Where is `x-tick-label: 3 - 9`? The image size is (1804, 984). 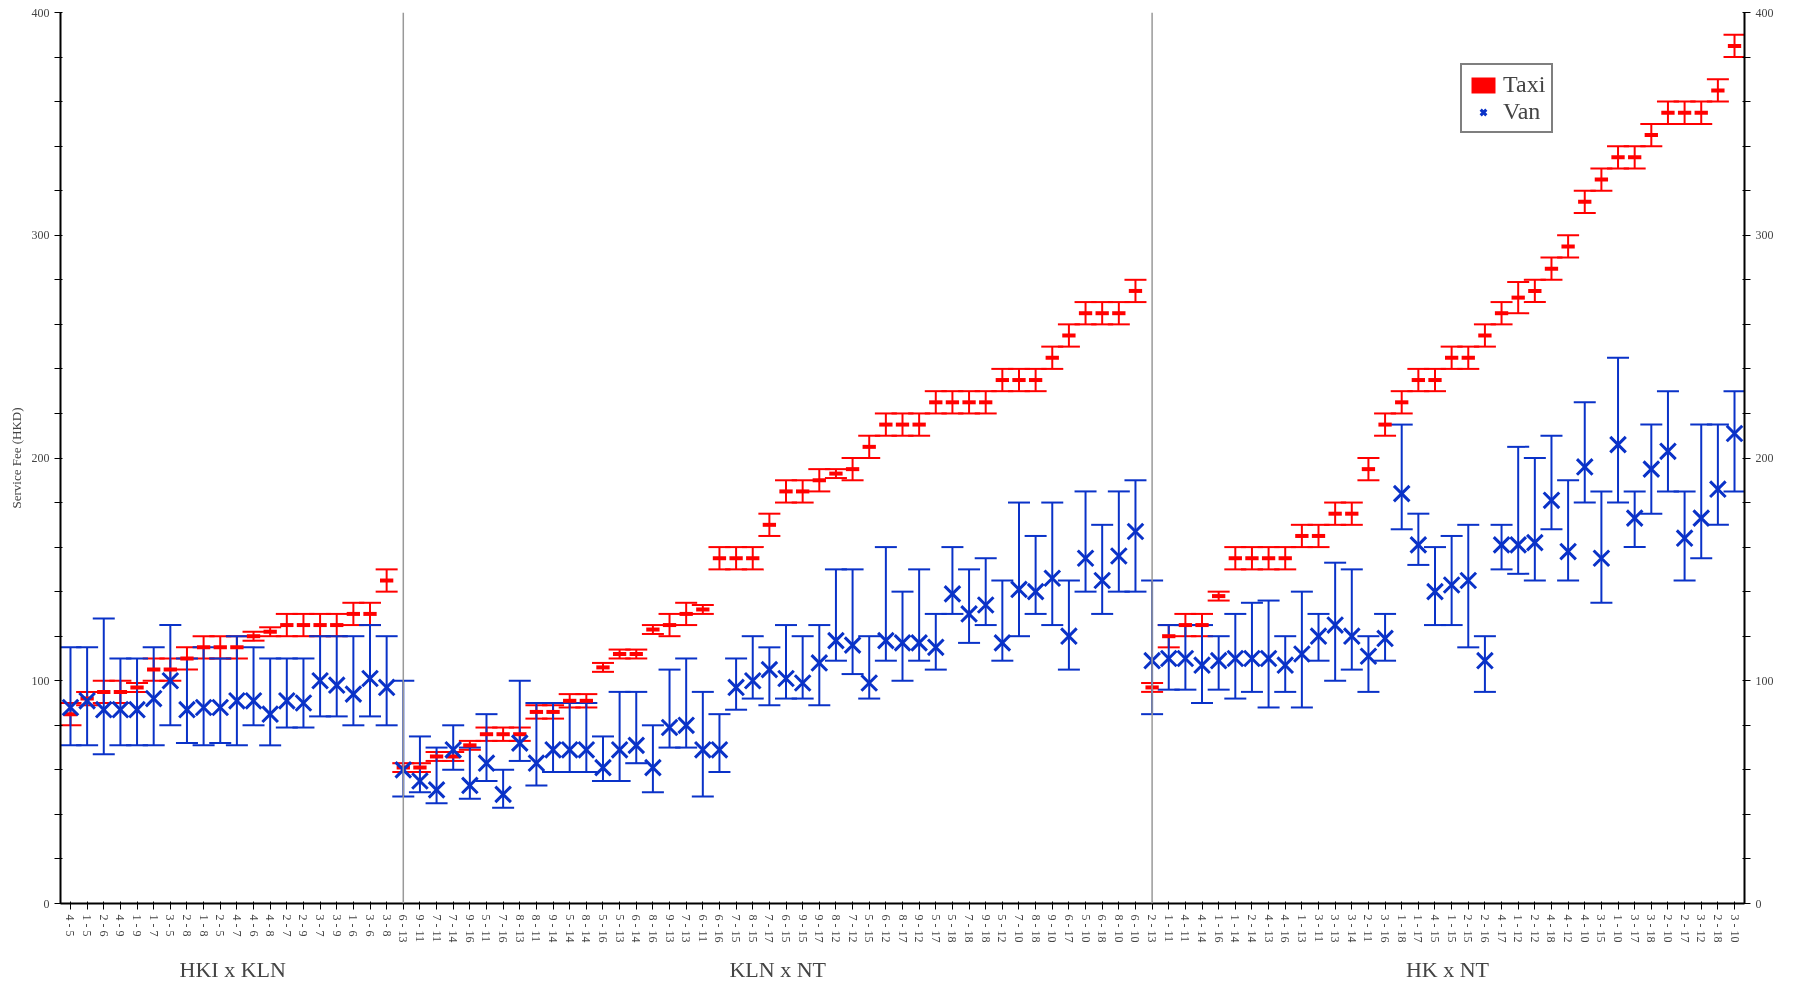
x-tick-label: 3 - 9 is located at coordinates (336, 925).